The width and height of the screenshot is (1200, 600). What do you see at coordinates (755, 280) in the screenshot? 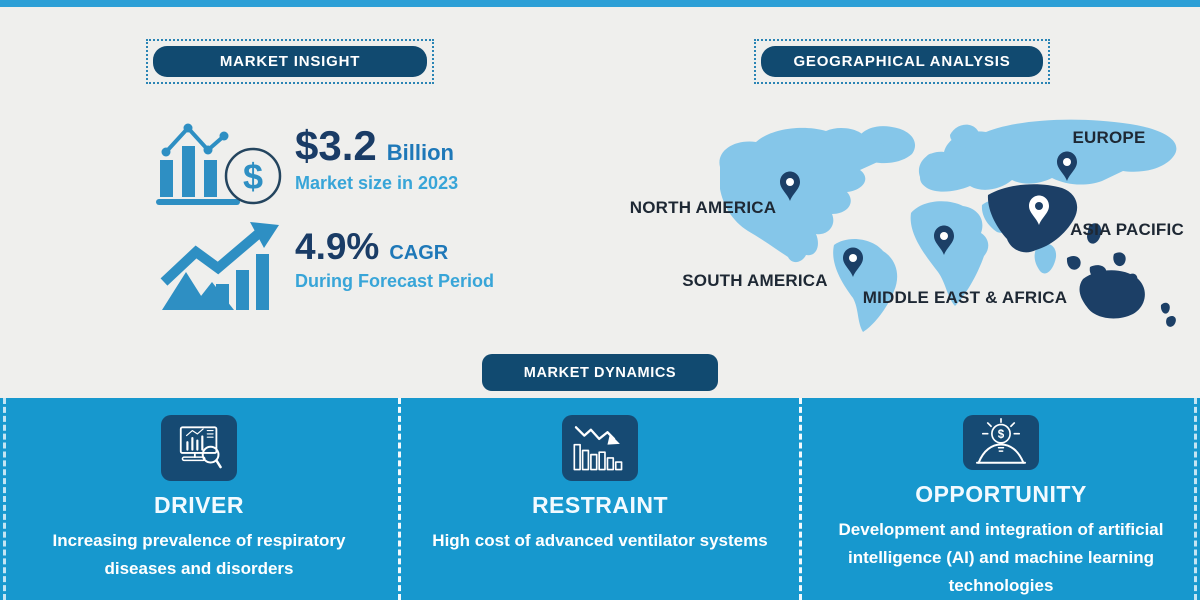
I see `region-label-south-america: SOUTH AMERICA` at bounding box center [755, 280].